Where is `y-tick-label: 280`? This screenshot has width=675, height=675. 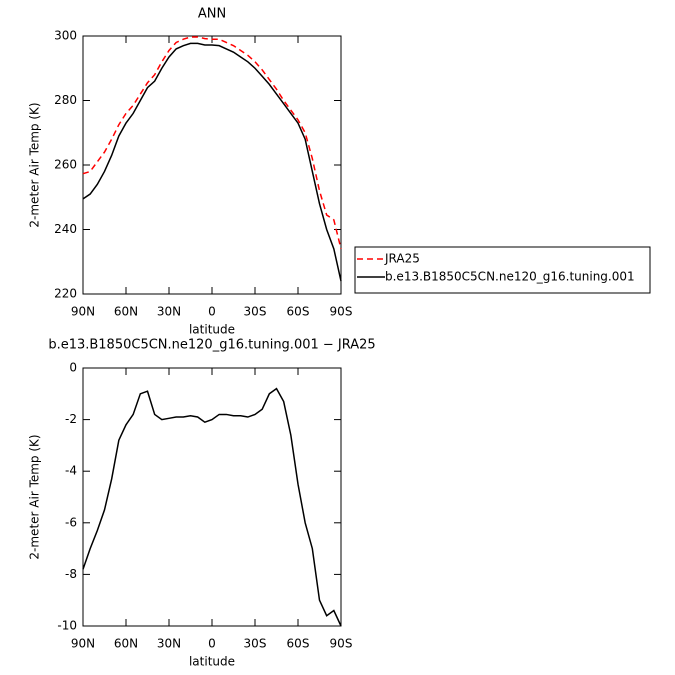 y-tick-label: 280 is located at coordinates (65, 100).